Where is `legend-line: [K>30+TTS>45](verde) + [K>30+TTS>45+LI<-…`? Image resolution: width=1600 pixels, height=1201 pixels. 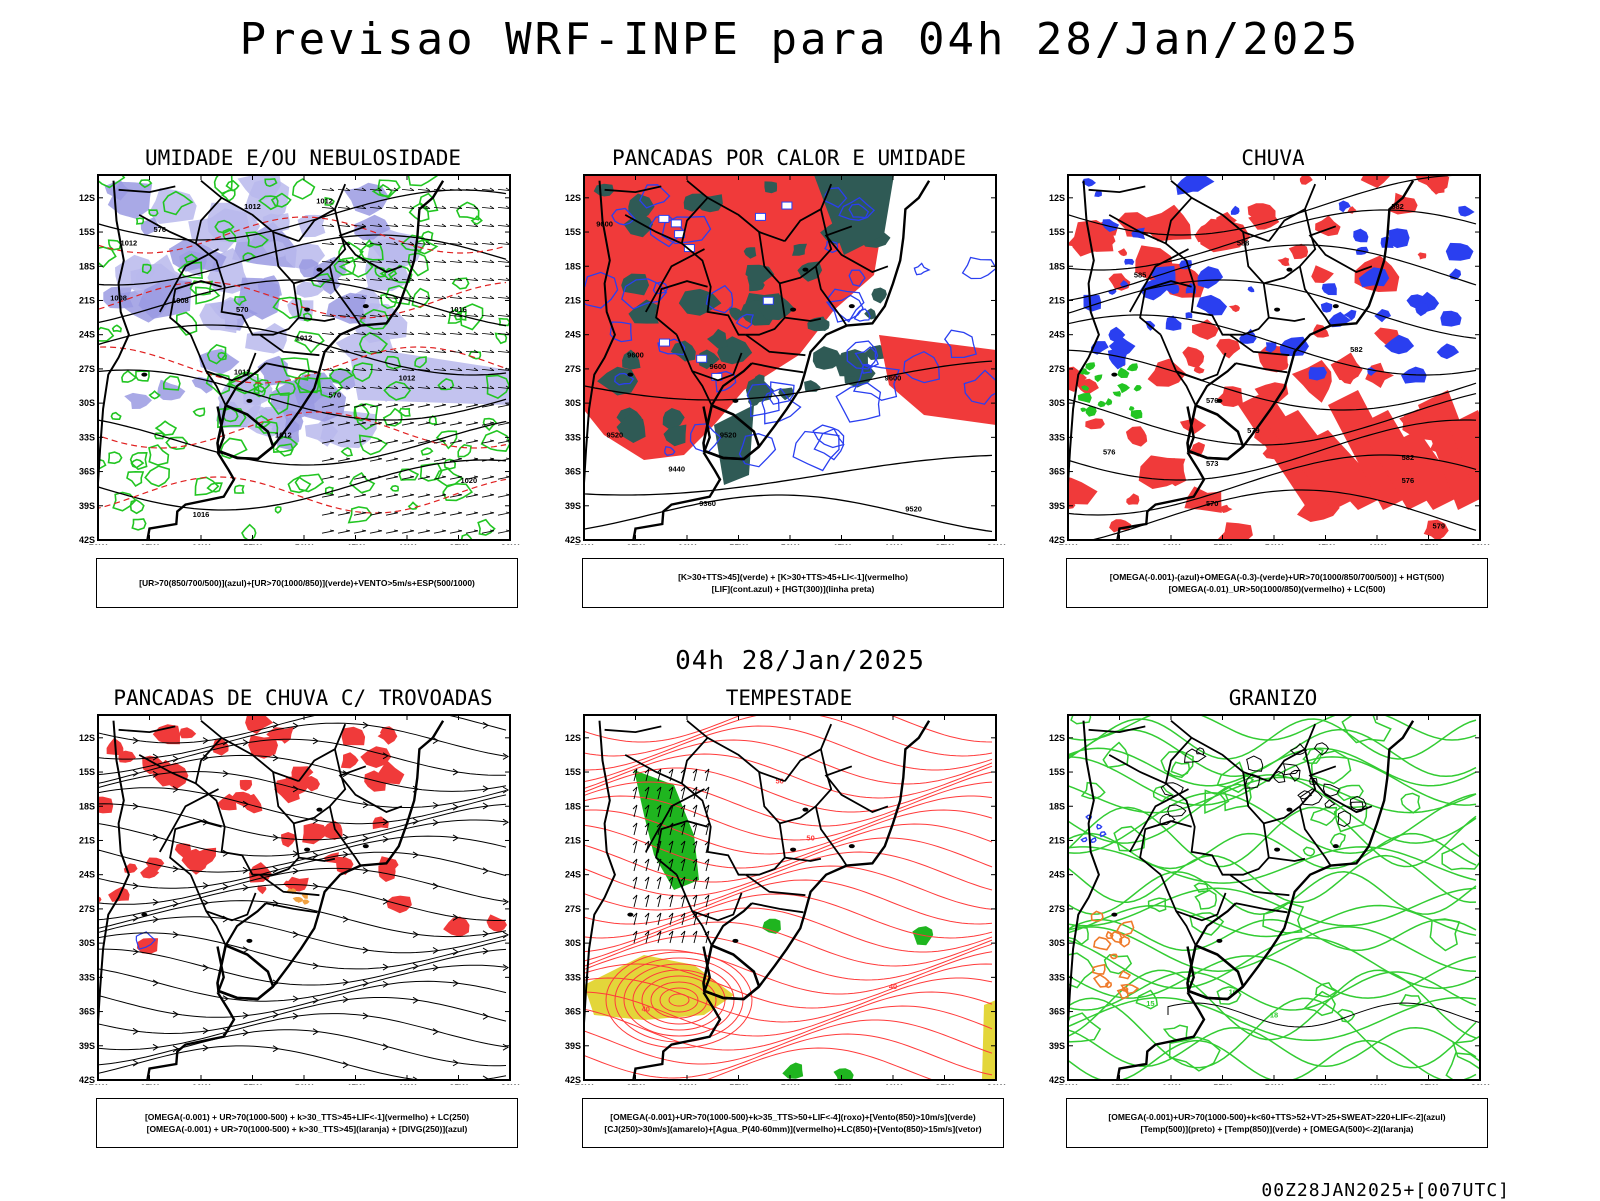 legend-line: [K>30+TTS>45](verde) + [K>30+TTS>45+LI<-… is located at coordinates (793, 577).